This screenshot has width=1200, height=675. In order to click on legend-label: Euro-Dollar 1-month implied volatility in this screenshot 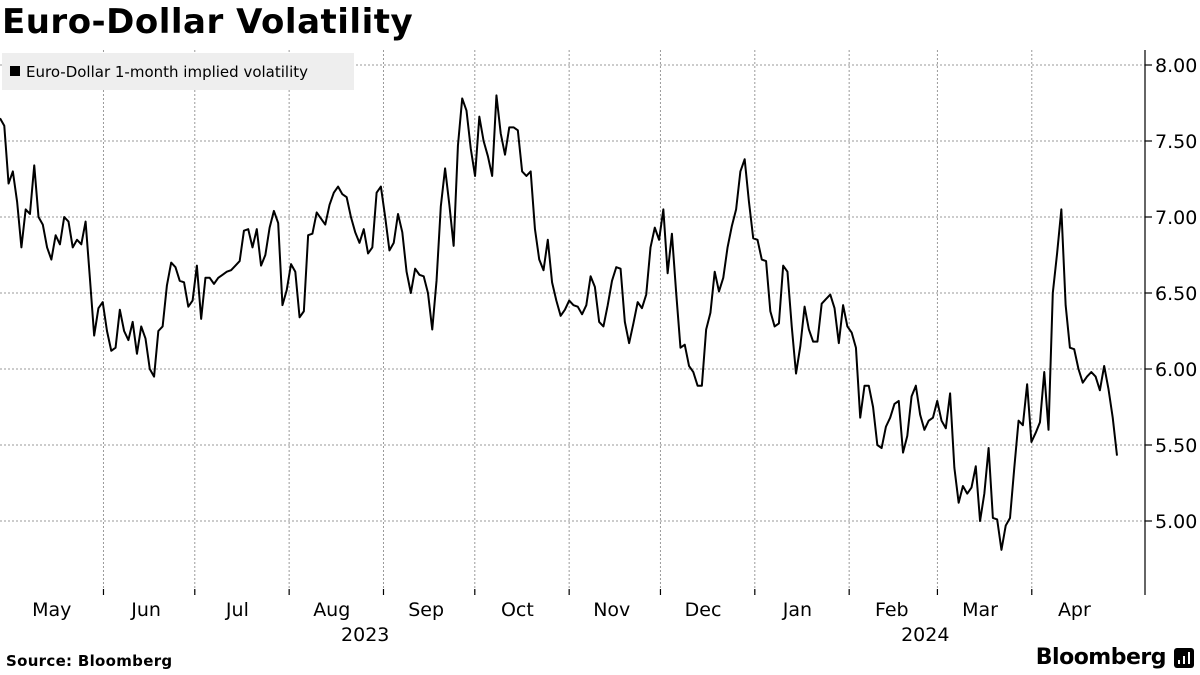, I will do `click(167, 72)`.